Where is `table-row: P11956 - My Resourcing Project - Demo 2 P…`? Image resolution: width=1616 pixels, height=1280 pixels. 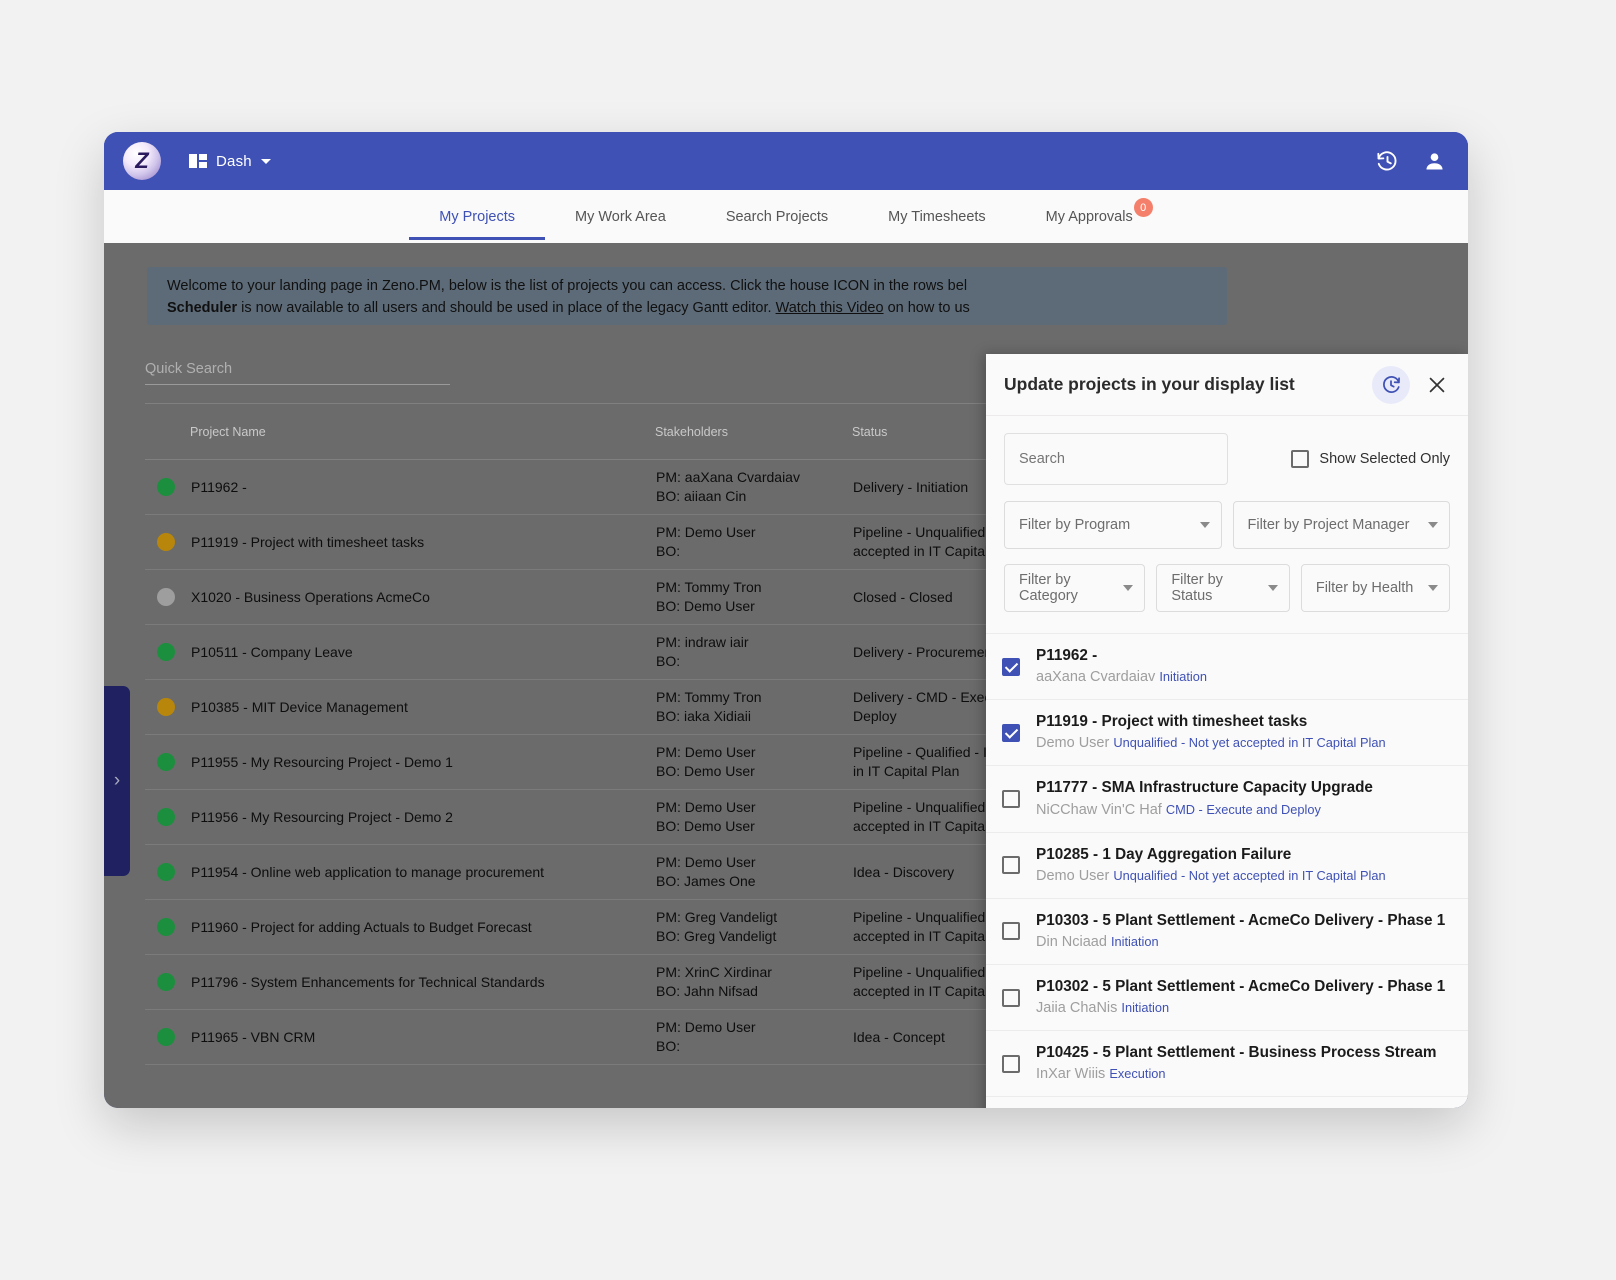
table-row: P11956 - My Resourcing Project - Demo 2 P… is located at coordinates (685, 817).